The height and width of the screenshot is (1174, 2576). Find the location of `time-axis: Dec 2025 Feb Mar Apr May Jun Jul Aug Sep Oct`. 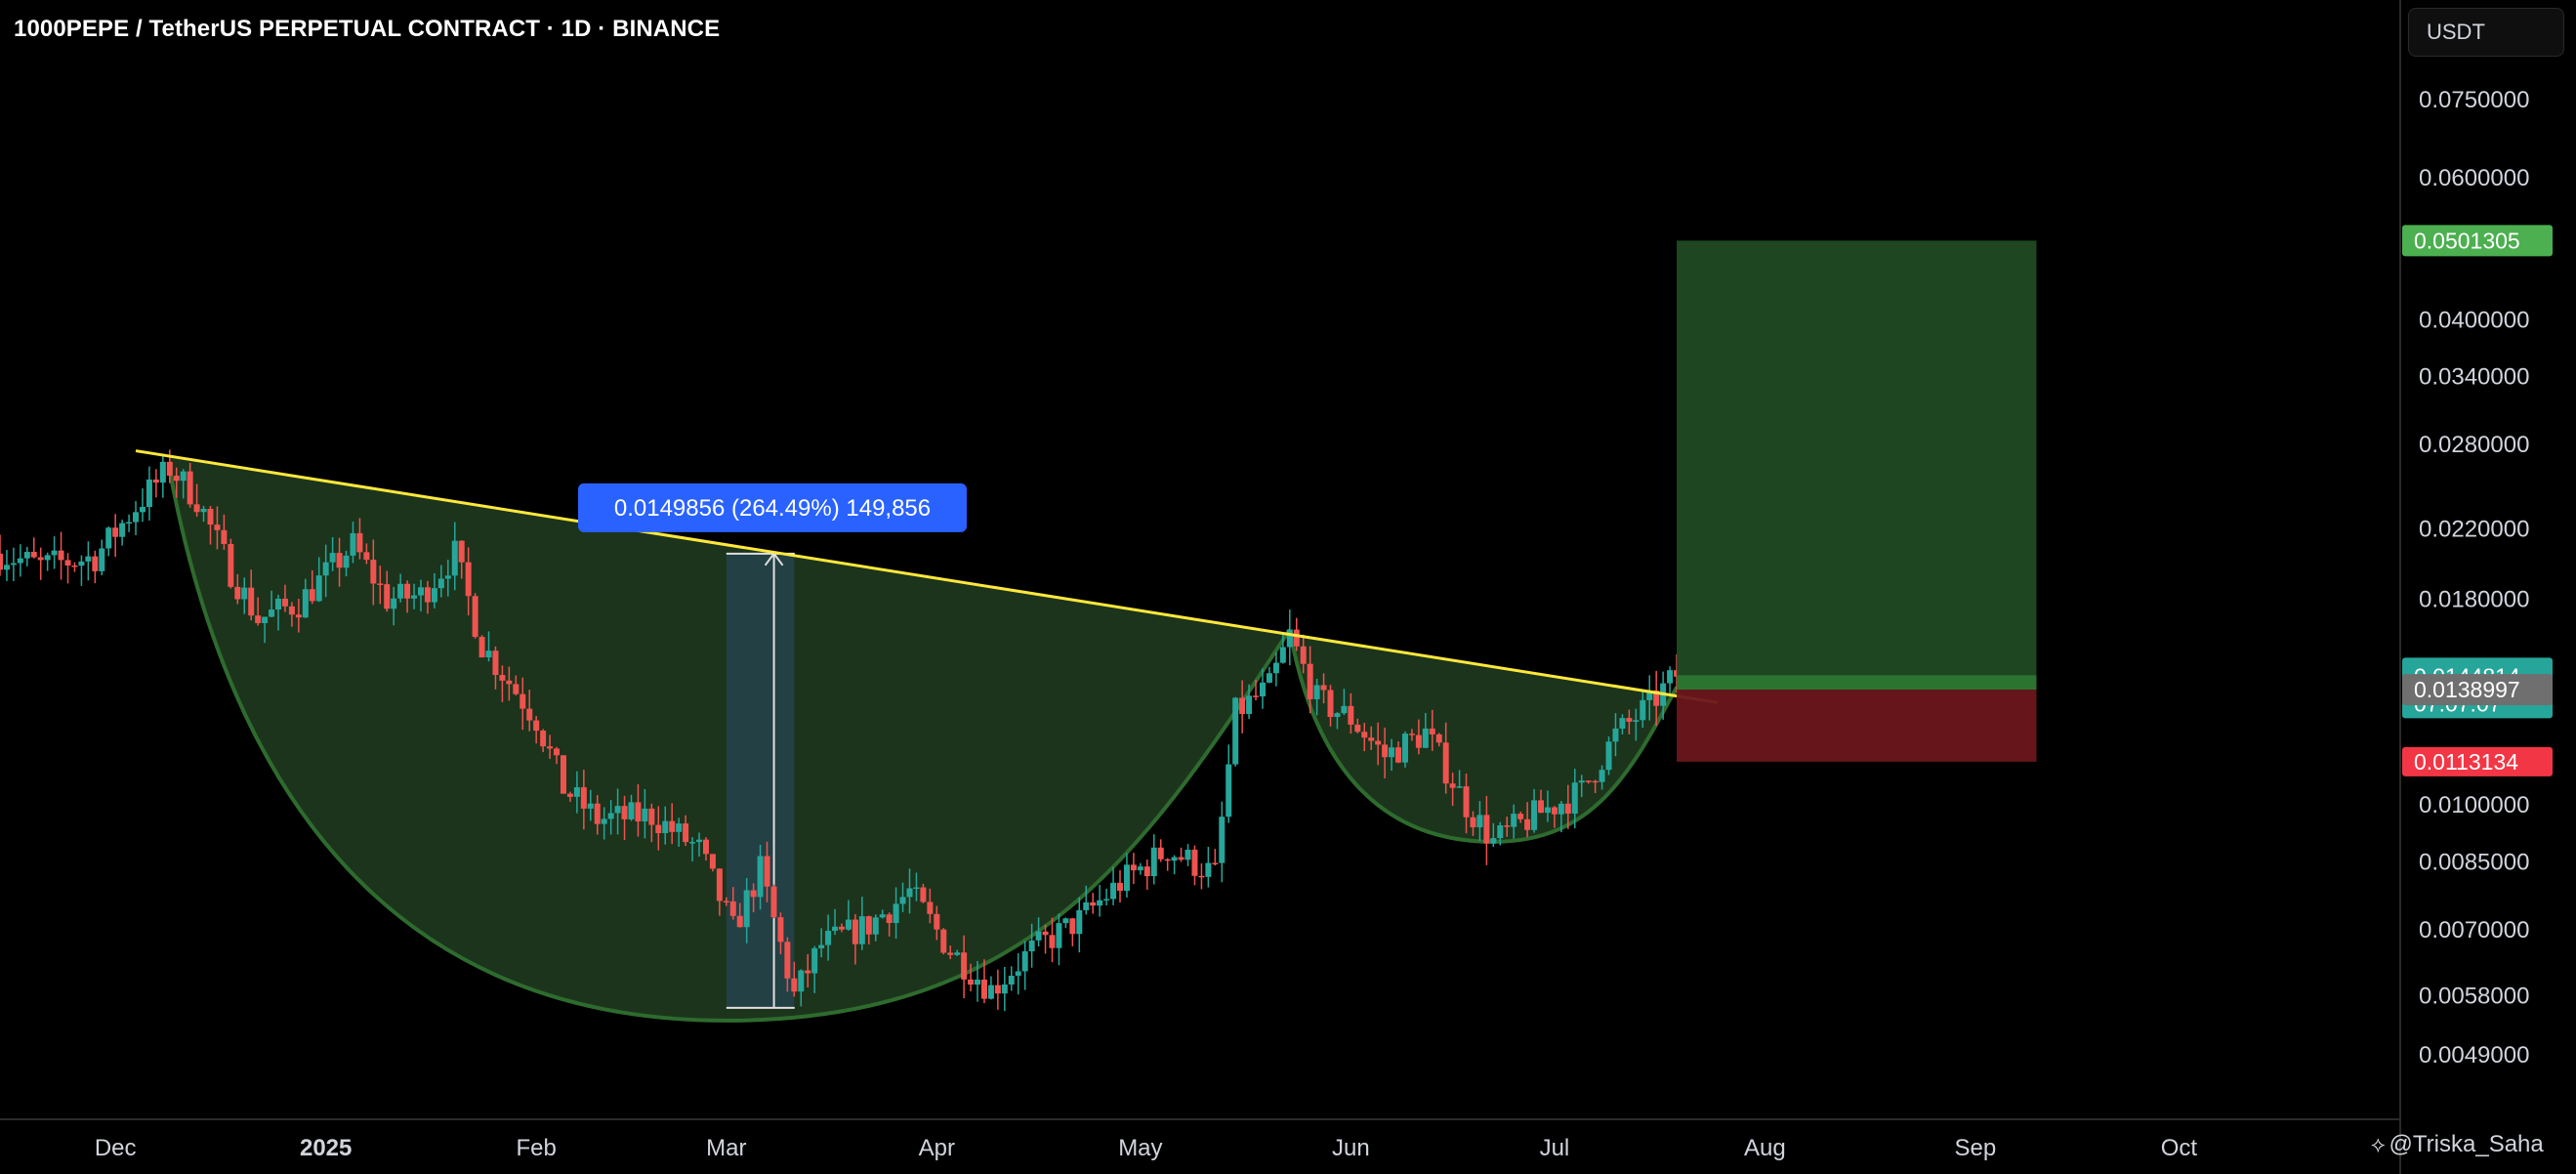

time-axis: Dec 2025 Feb Mar Apr May Jun Jul Aug Sep Oct is located at coordinates (1147, 1148).